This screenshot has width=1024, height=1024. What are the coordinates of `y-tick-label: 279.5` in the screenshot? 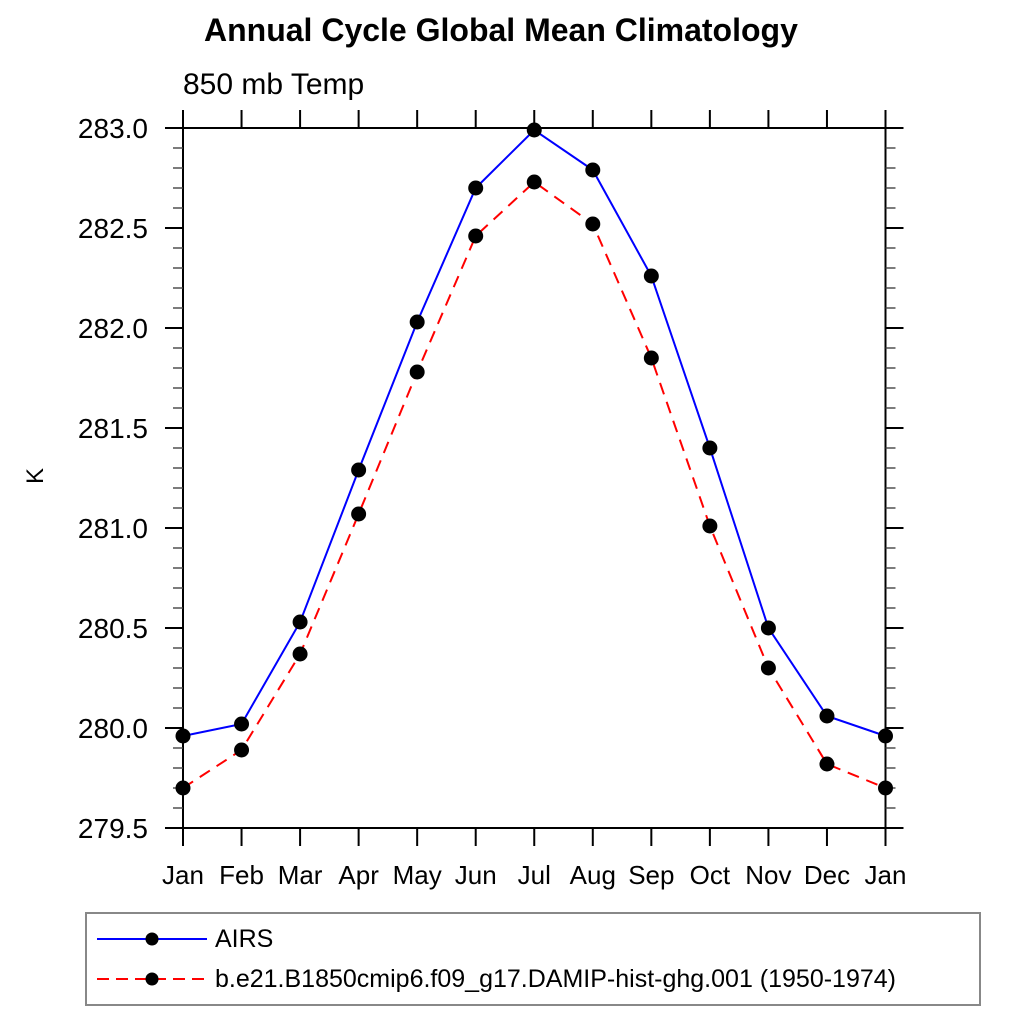 It's located at (113, 828).